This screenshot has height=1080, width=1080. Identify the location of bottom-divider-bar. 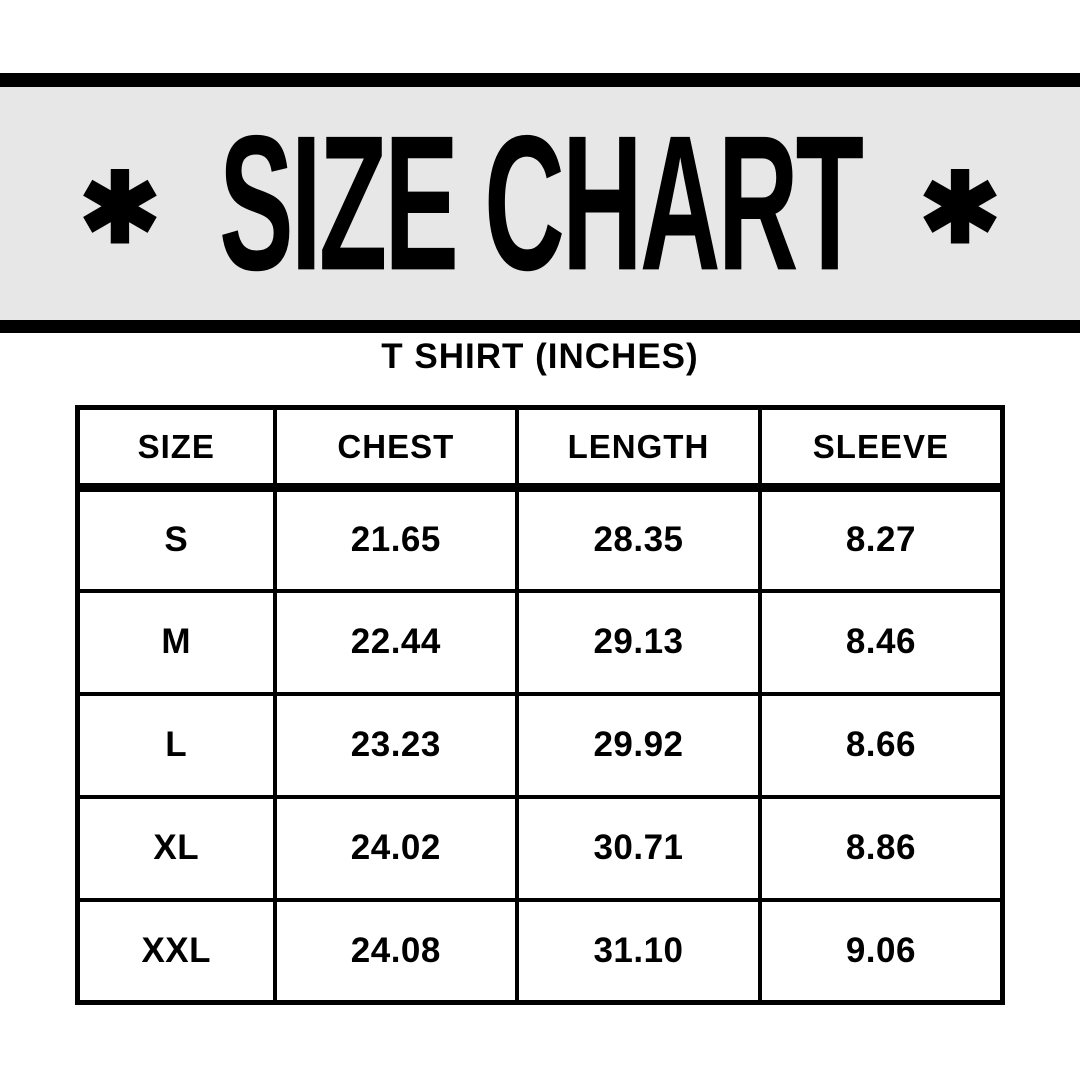
(540, 326).